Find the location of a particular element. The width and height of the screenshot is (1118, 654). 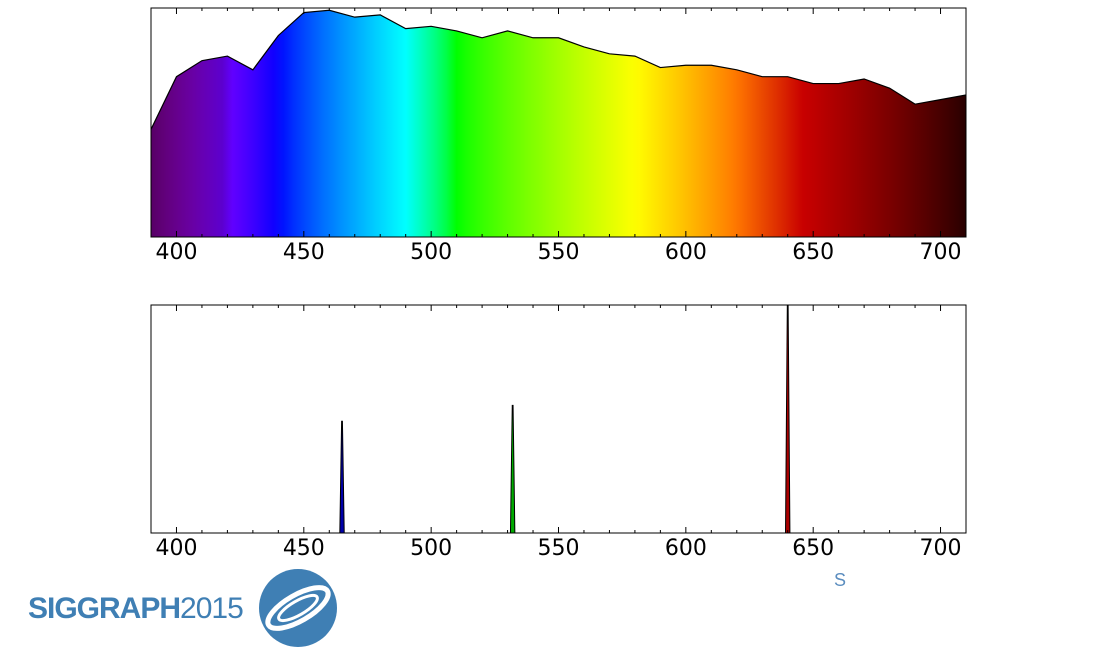

logo-wordmark: SIGGRAPH2015 is located at coordinates (136, 609).